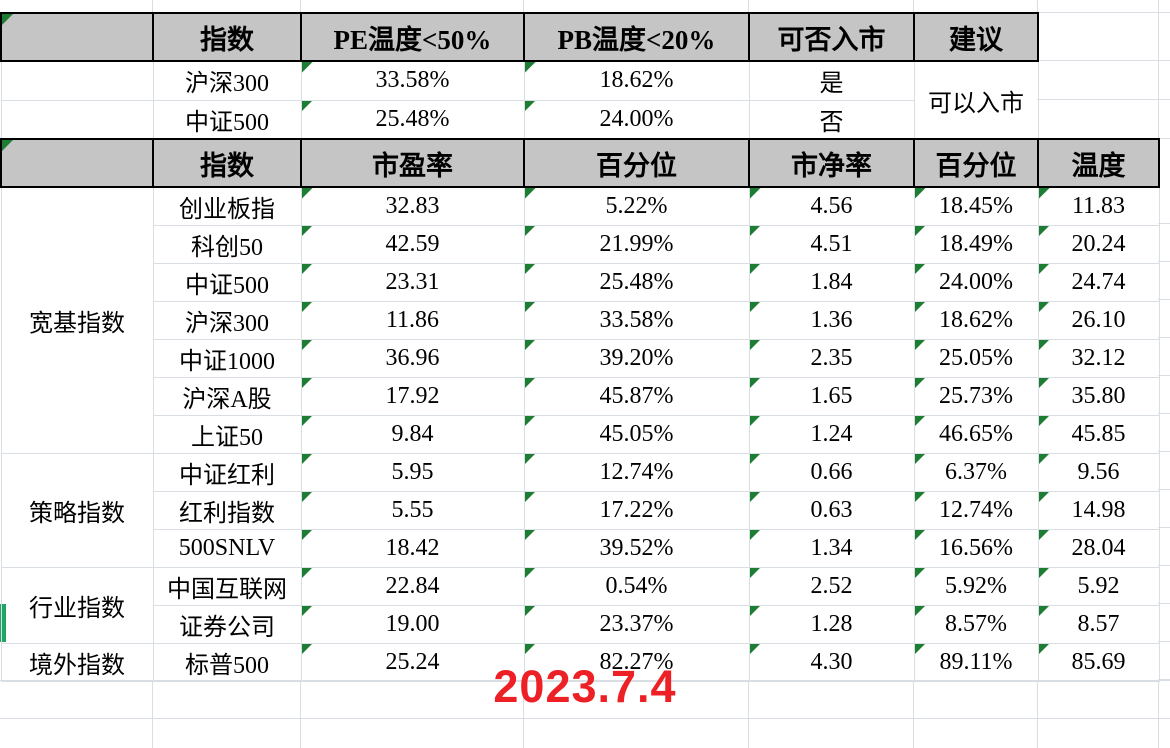  Describe the element at coordinates (77, 510) in the screenshot. I see `group-cell: 策略指数` at that location.